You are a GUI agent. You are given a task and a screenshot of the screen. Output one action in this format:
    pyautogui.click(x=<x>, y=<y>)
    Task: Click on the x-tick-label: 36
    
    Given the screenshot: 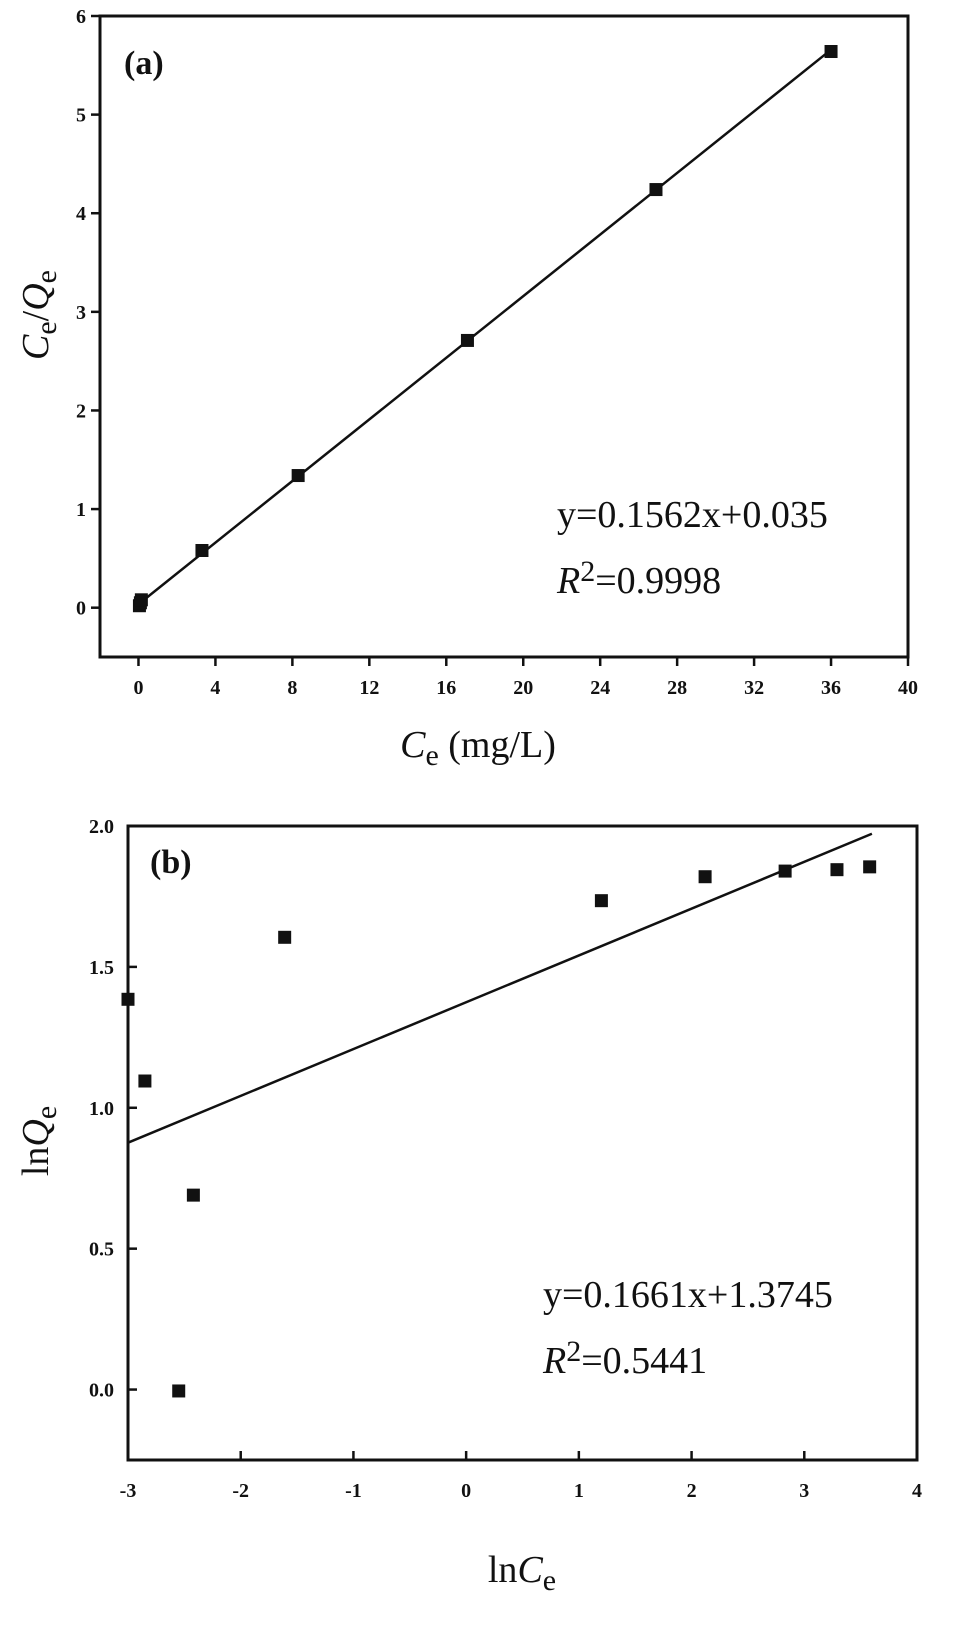 What is the action you would take?
    pyautogui.click(x=831, y=688)
    